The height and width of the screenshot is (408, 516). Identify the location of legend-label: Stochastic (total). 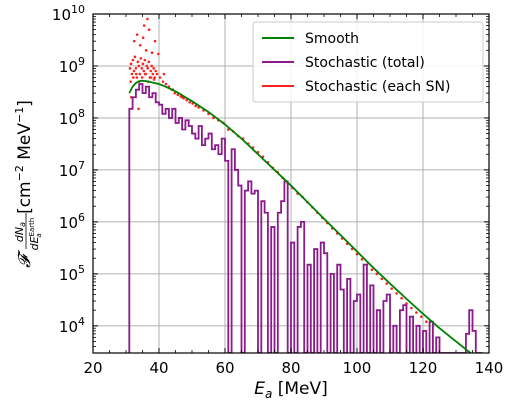
(365, 63).